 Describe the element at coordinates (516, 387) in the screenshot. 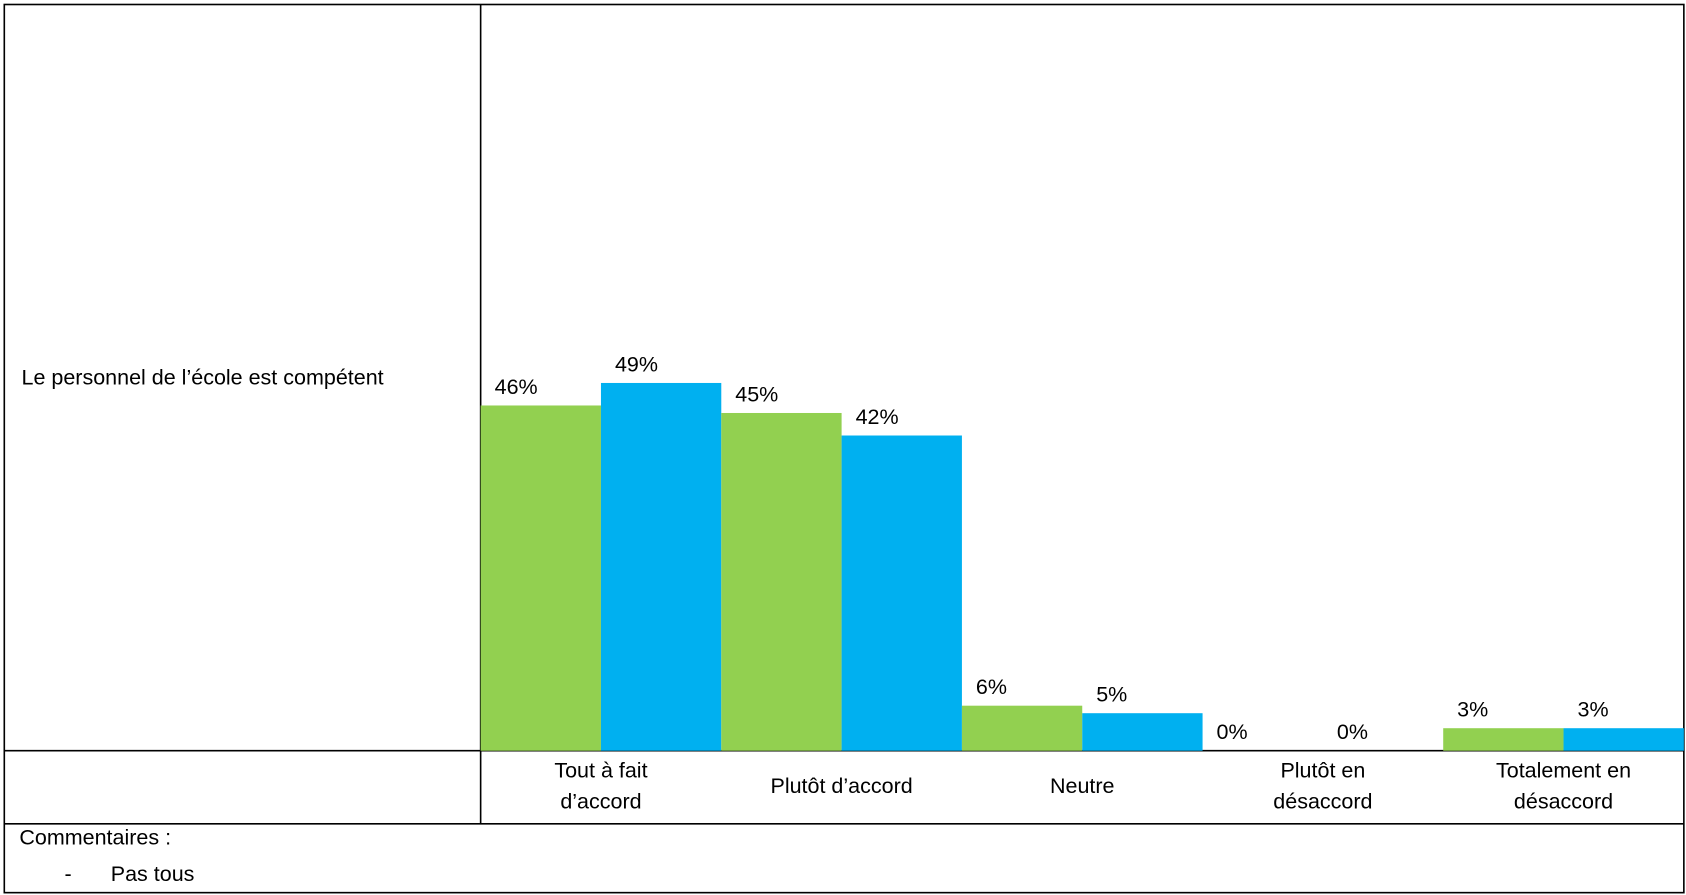

I see `data-label: 46%` at that location.